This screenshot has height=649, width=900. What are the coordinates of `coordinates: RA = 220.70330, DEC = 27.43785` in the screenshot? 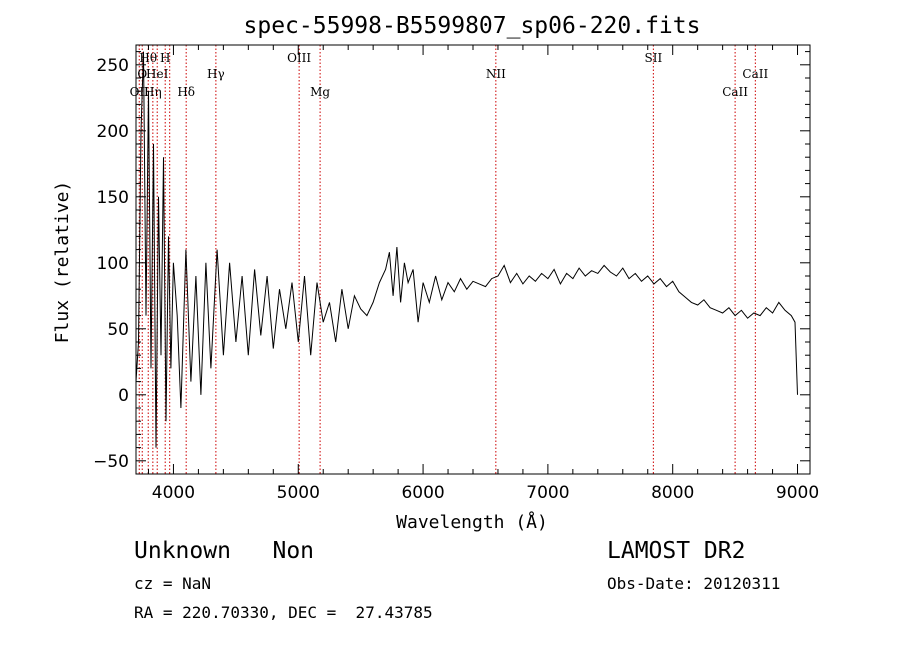 It's located at (283, 612).